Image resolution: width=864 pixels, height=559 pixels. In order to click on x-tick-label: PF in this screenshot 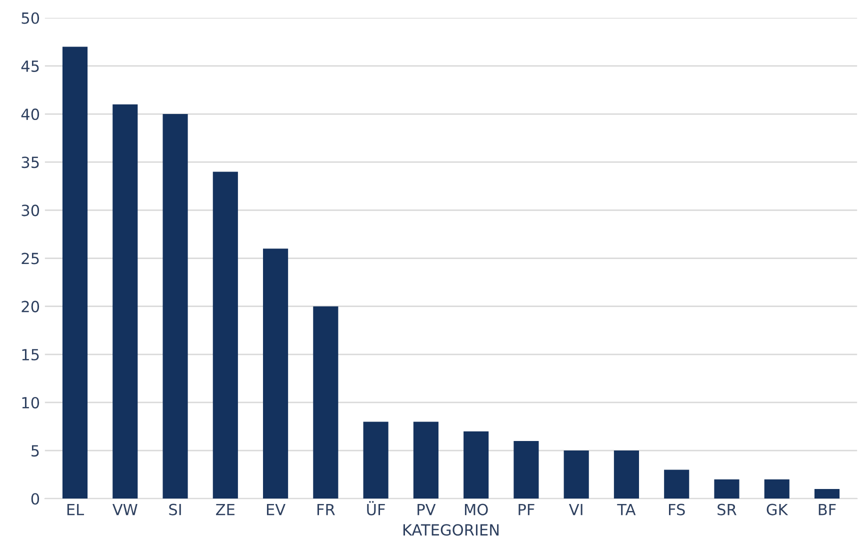, I will do `click(526, 510)`.